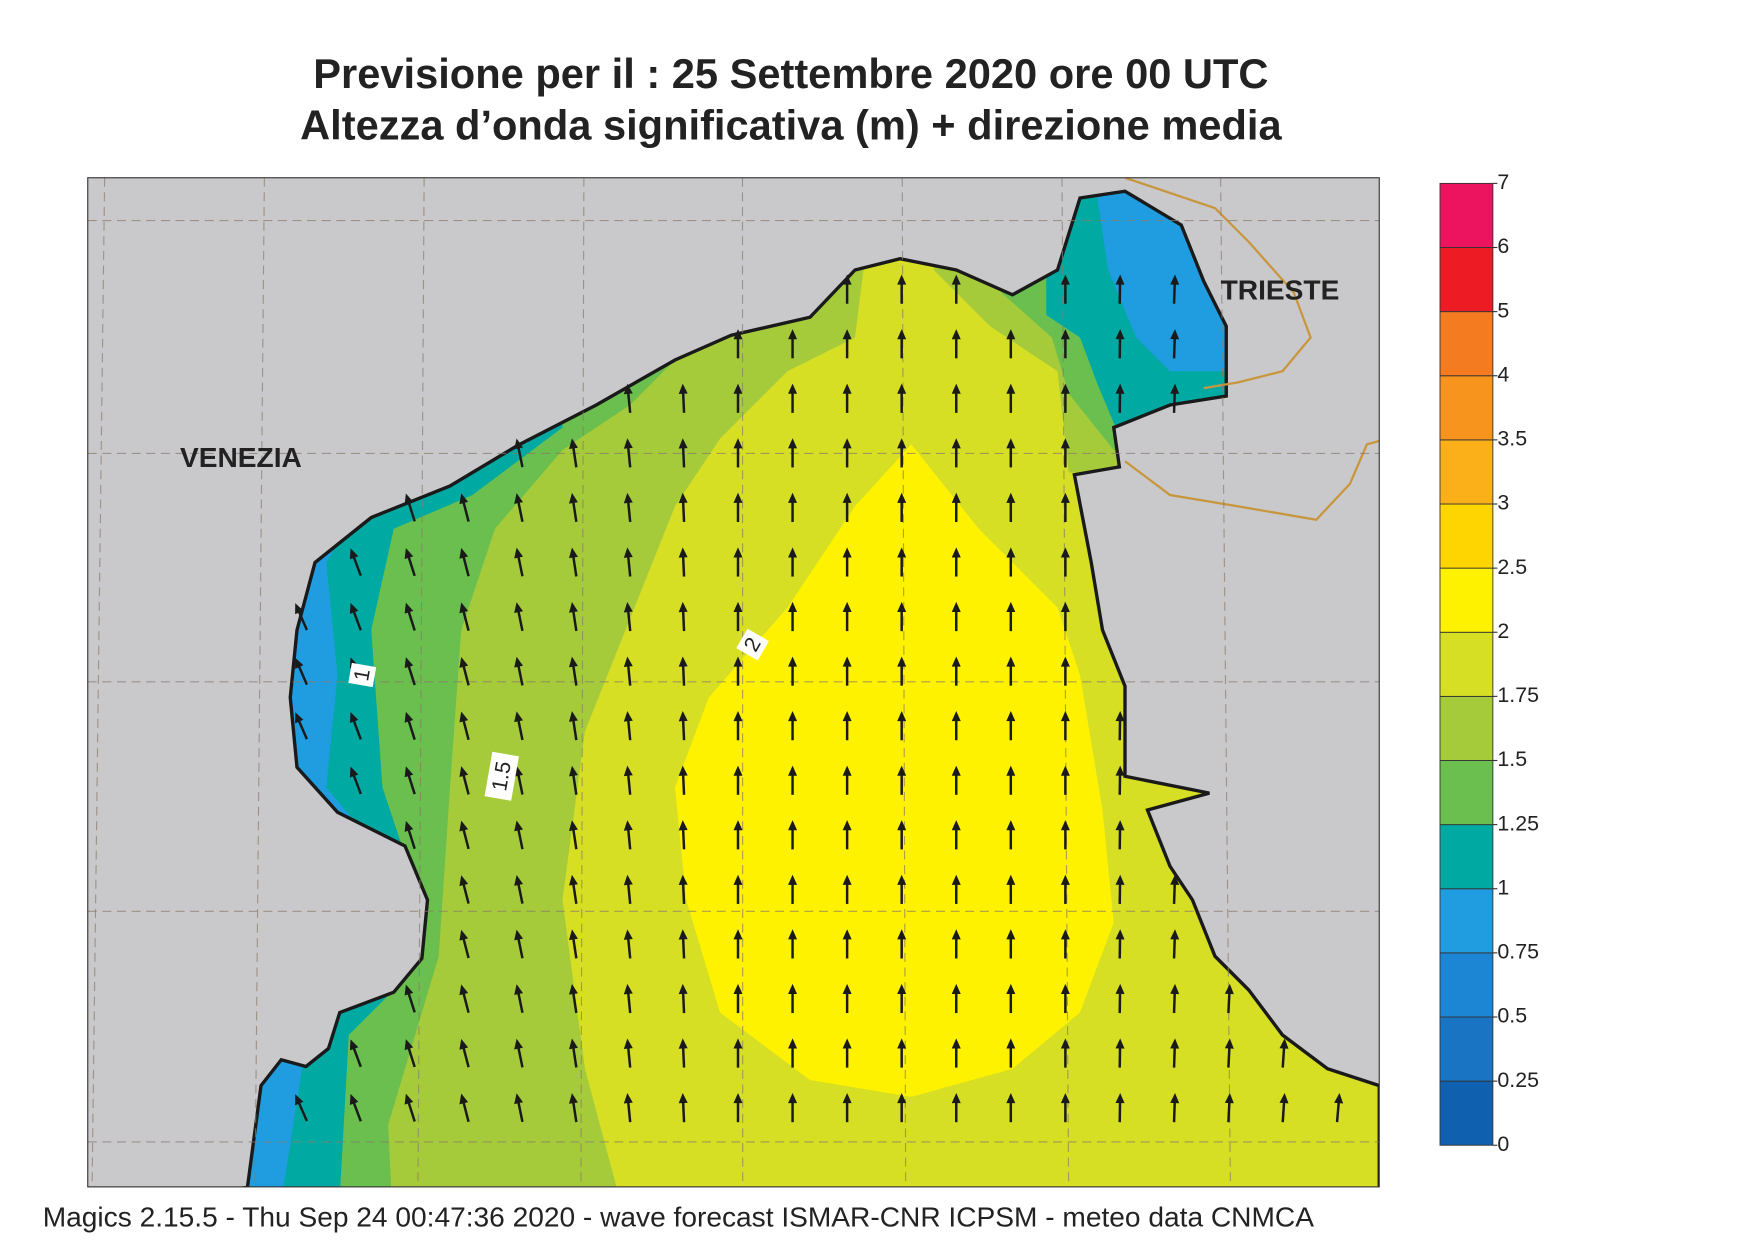 The image size is (1755, 1242). What do you see at coordinates (1512, 1016) in the screenshot?
I see `colorbar-tick-label: 0.5` at bounding box center [1512, 1016].